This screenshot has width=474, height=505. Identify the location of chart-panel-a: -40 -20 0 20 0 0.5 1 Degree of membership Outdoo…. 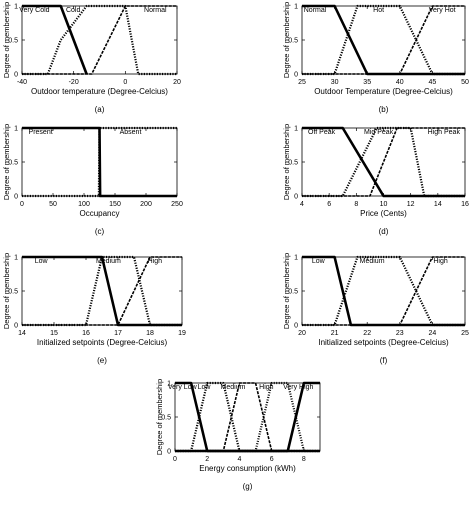
(118, 62).